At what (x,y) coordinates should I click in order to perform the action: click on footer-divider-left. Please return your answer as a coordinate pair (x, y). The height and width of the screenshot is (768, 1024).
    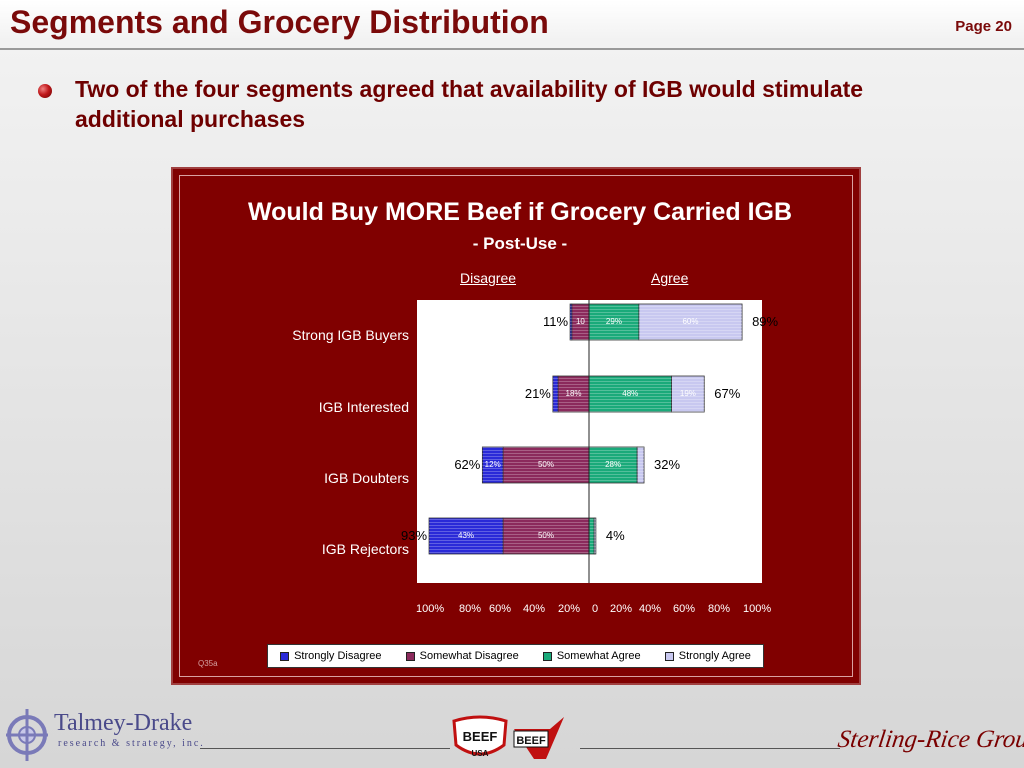
    Looking at the image, I should click on (325, 748).